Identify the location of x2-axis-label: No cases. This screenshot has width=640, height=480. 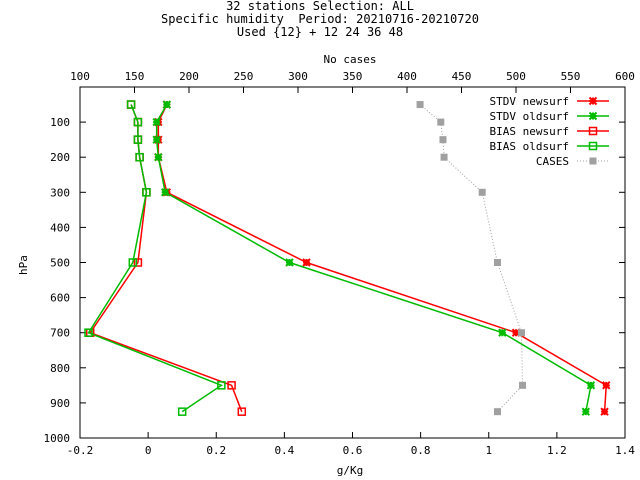
(350, 59).